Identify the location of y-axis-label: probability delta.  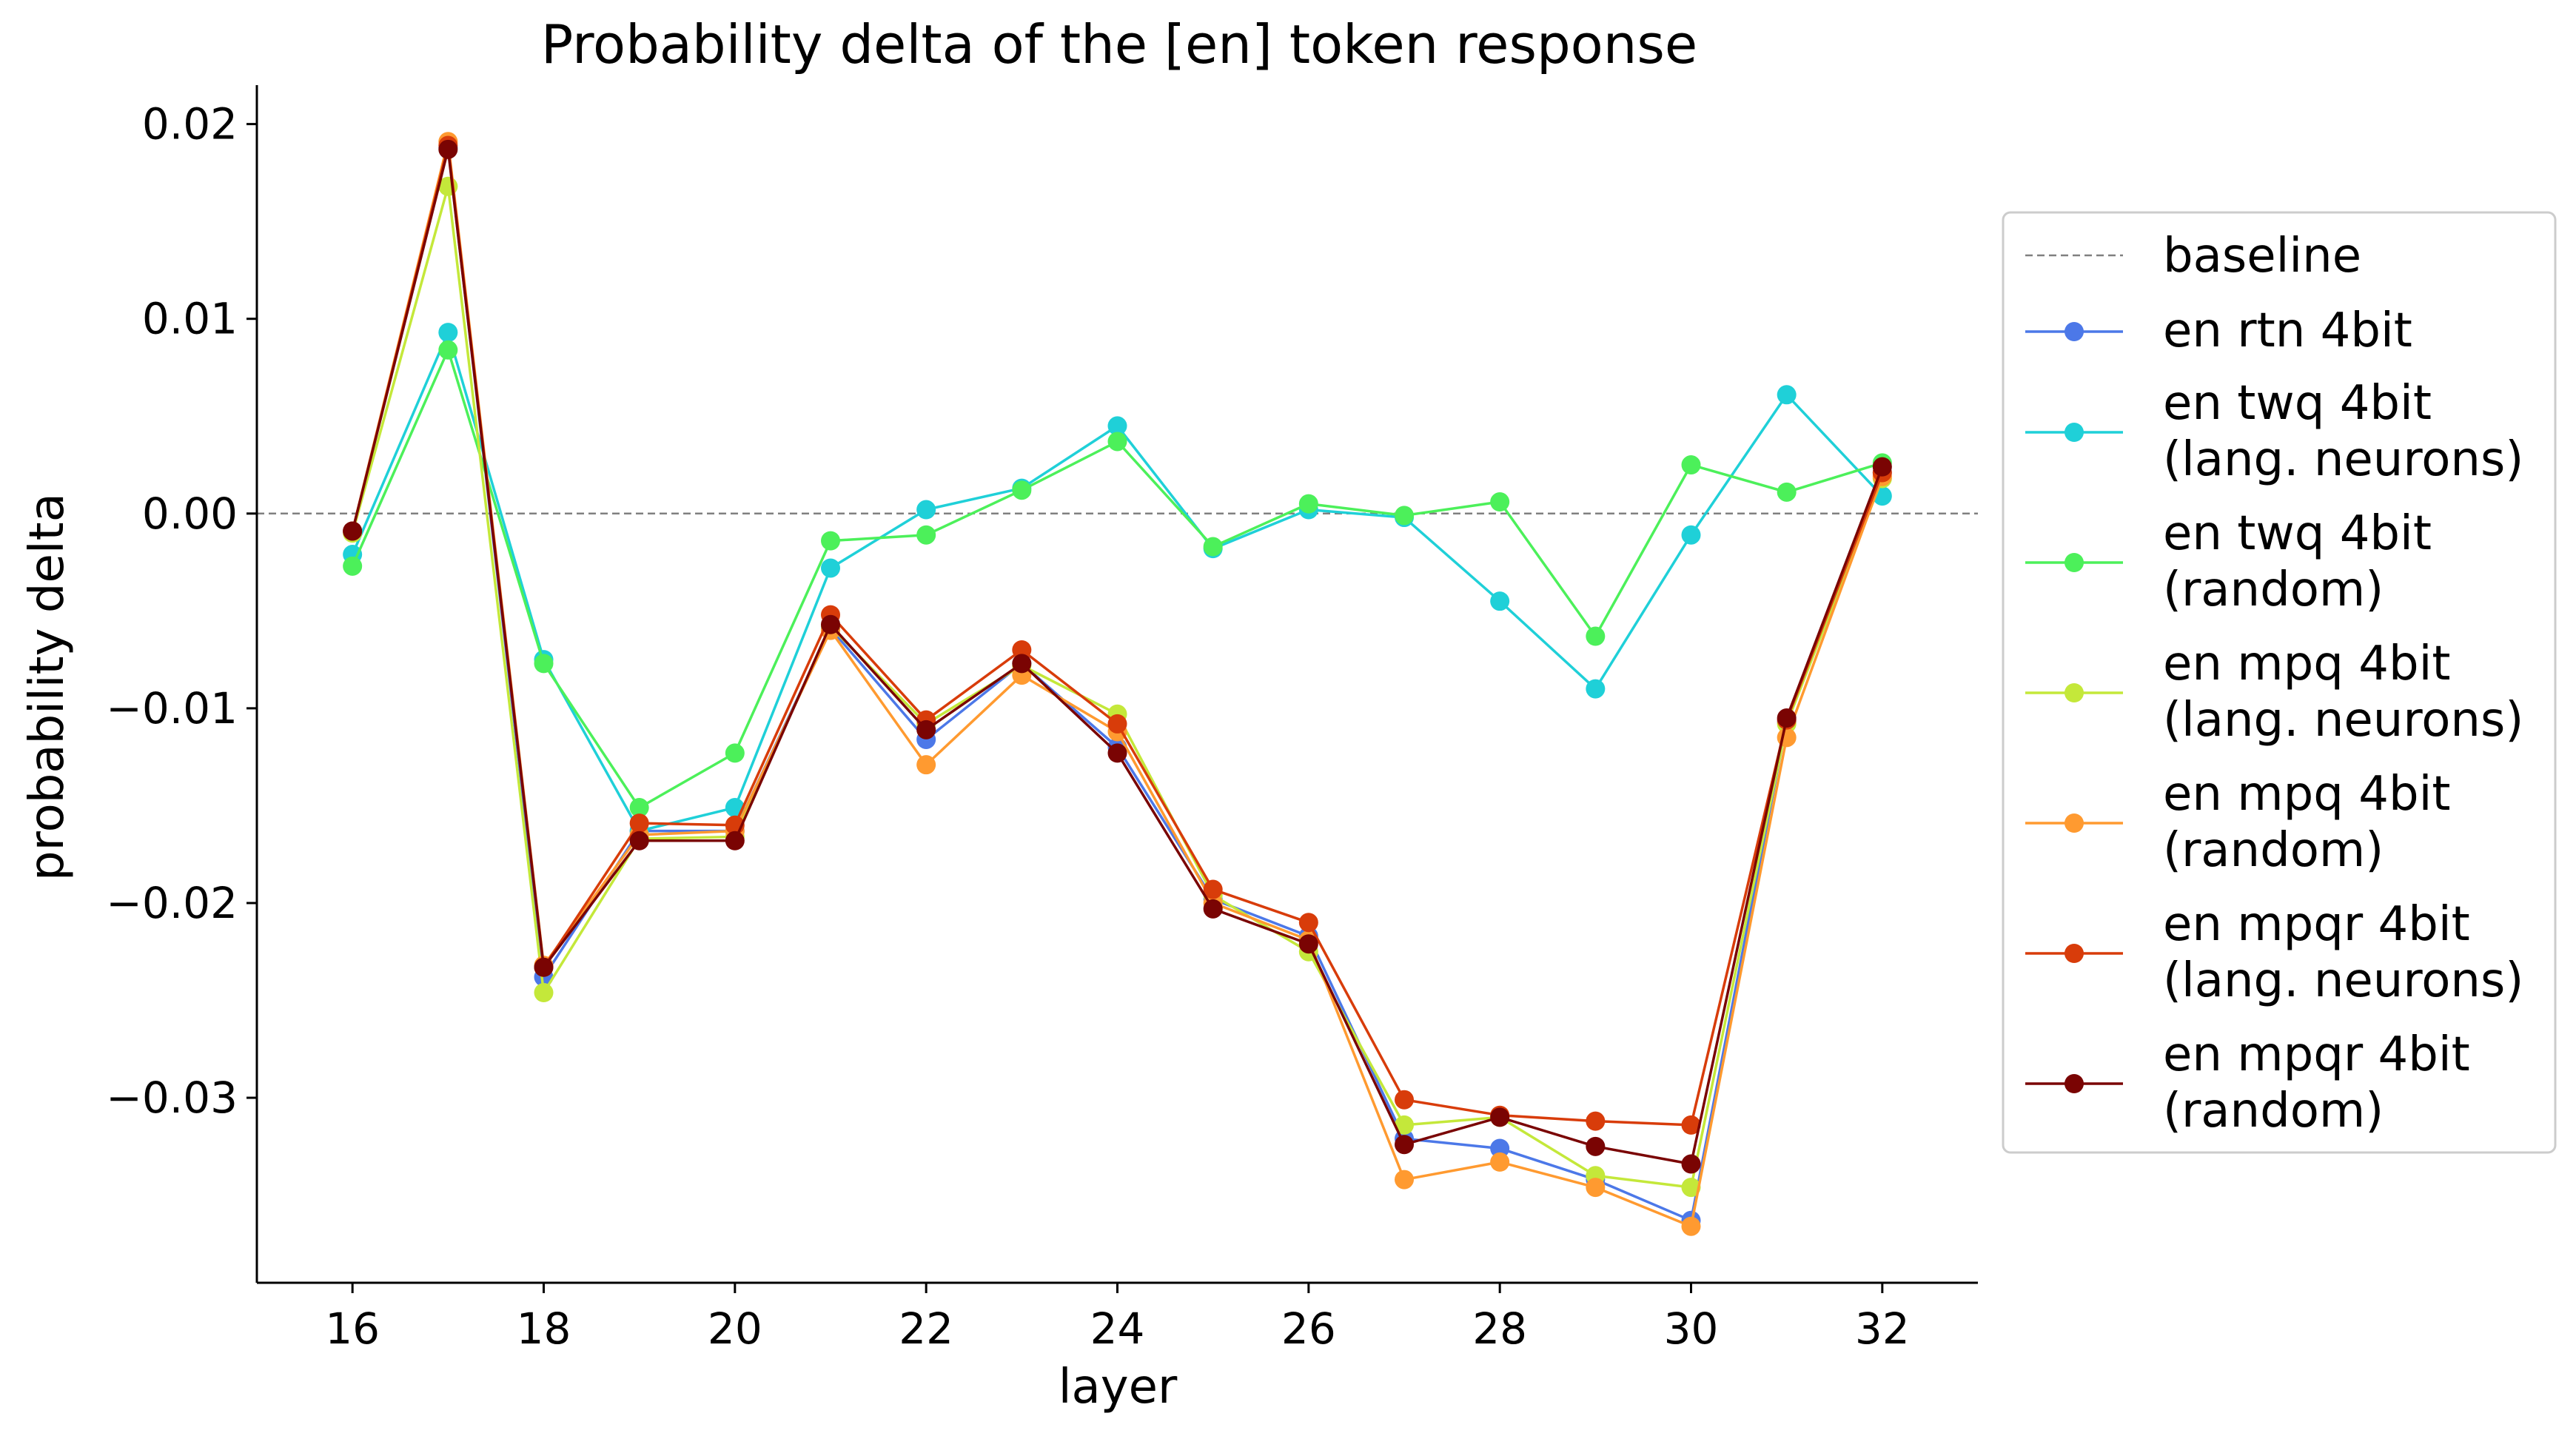
(47, 687).